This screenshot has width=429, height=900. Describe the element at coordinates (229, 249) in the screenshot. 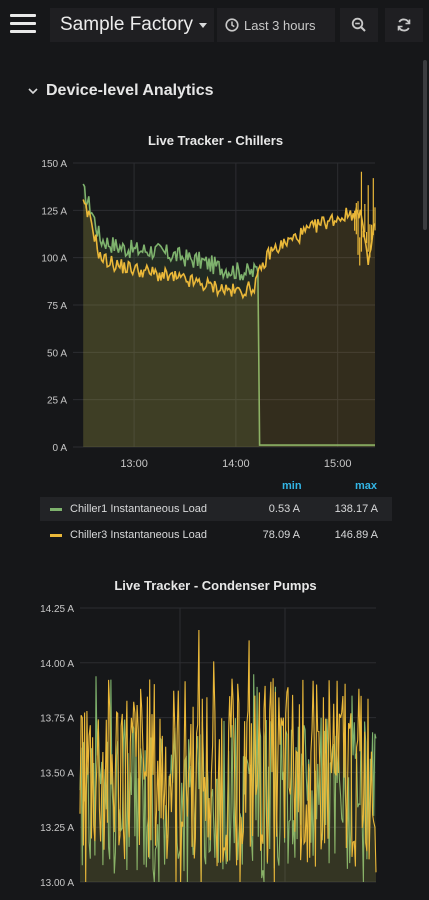

I see `chiller3-series-line` at that location.